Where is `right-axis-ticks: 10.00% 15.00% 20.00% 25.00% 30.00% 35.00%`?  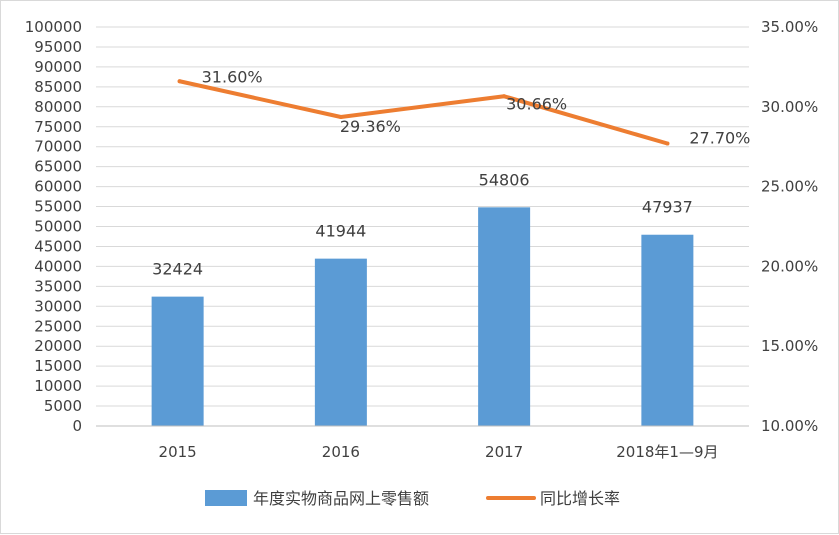
right-axis-ticks: 10.00% 15.00% 20.00% 25.00% 30.00% 35.00% is located at coordinates (789, 226).